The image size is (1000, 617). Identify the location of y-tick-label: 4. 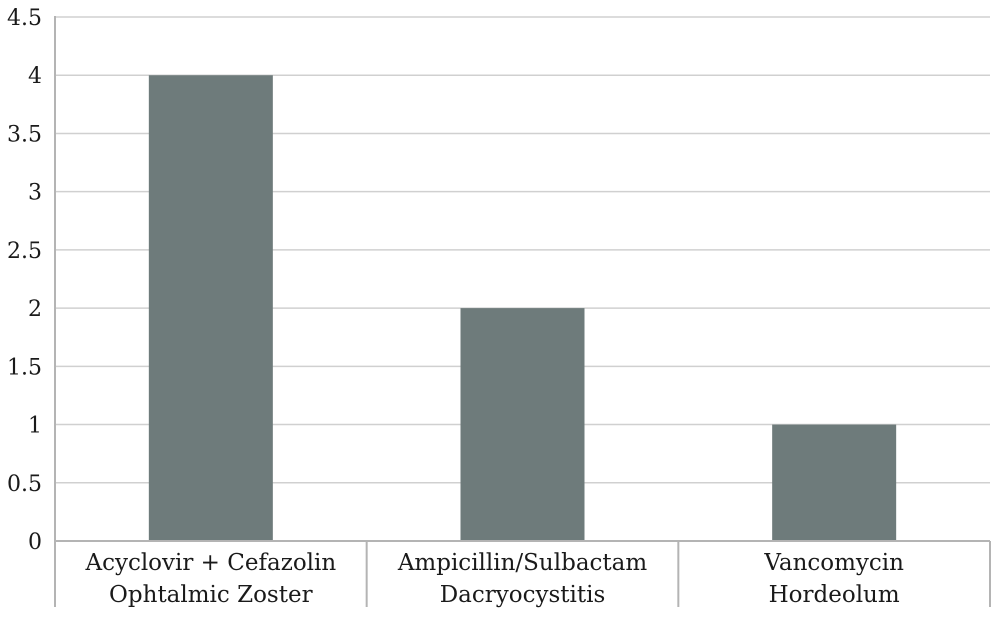
(35, 76).